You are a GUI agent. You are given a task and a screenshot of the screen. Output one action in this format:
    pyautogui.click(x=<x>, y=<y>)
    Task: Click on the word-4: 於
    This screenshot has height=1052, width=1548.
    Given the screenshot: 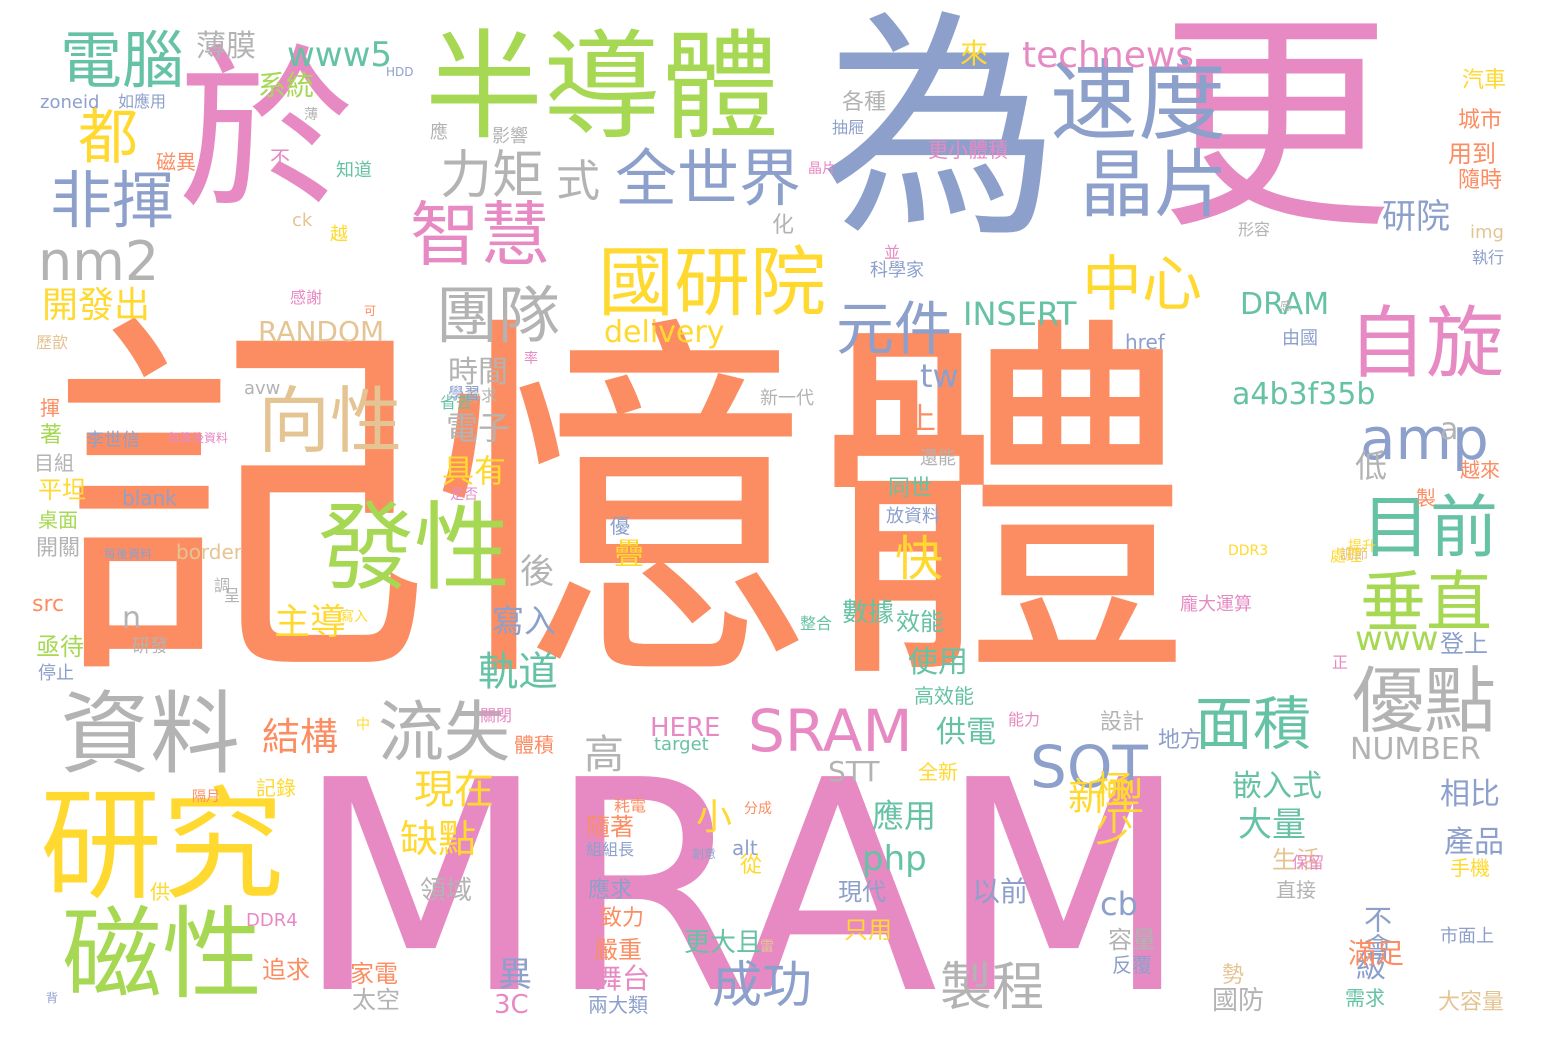 What is the action you would take?
    pyautogui.click(x=266, y=131)
    